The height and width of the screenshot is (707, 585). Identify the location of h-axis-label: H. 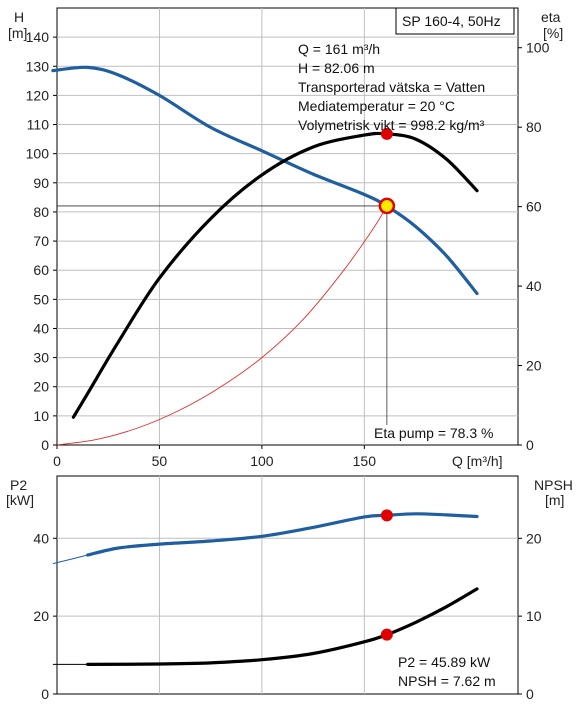
(19, 17).